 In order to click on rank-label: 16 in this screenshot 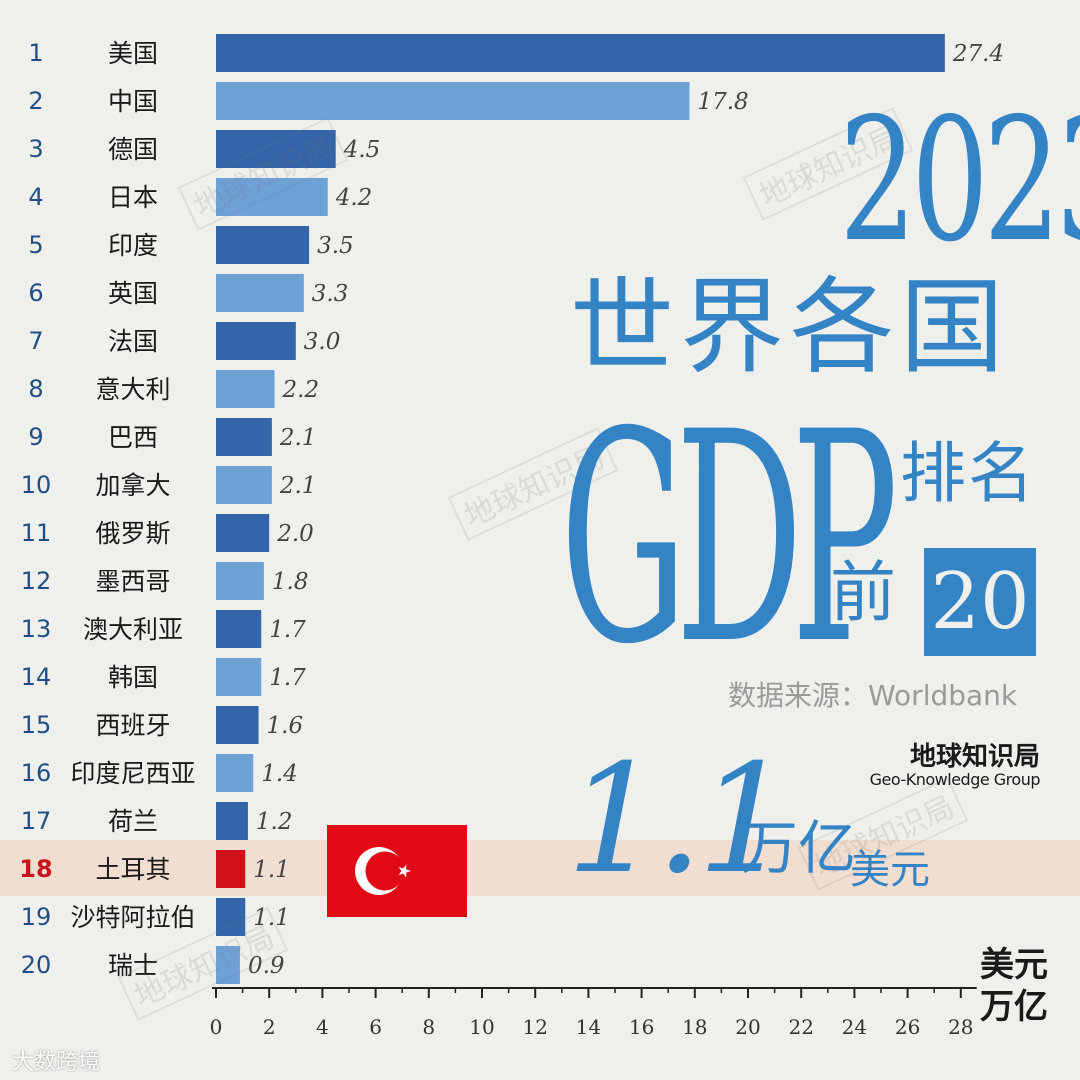, I will do `click(36, 773)`.